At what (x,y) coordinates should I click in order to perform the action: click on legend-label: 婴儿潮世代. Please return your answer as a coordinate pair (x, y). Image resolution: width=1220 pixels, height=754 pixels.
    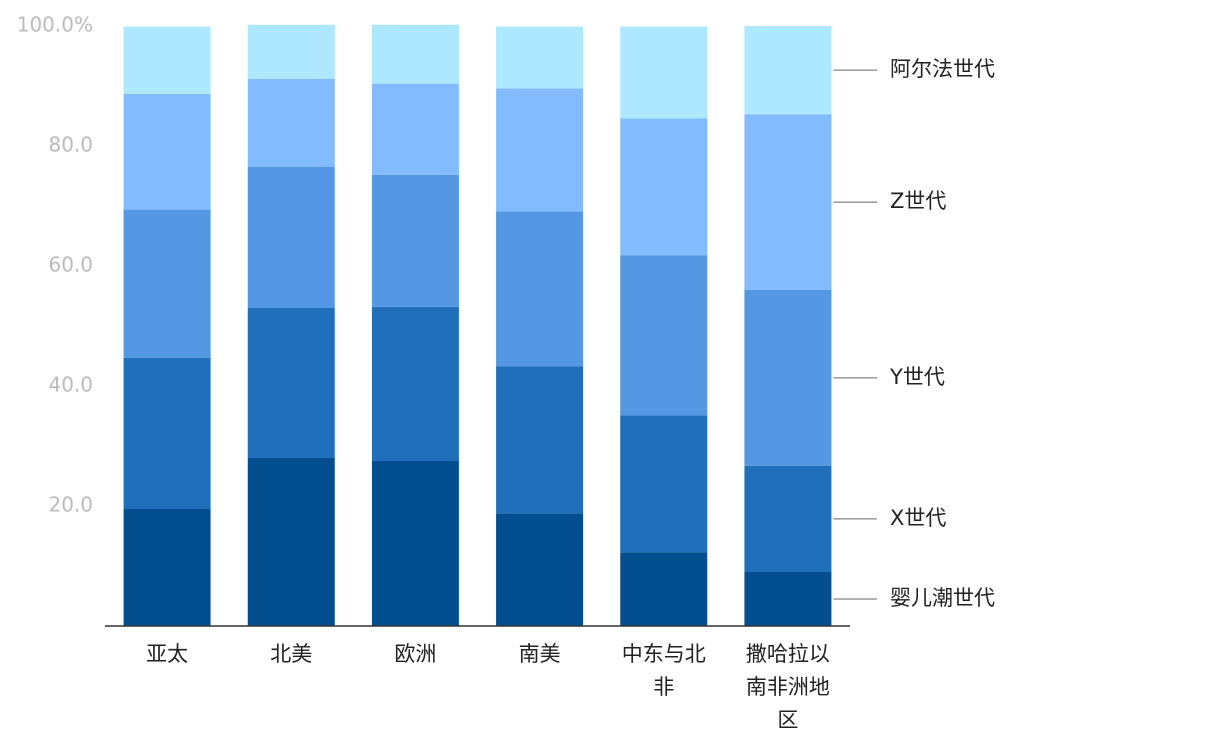
    Looking at the image, I should click on (942, 598).